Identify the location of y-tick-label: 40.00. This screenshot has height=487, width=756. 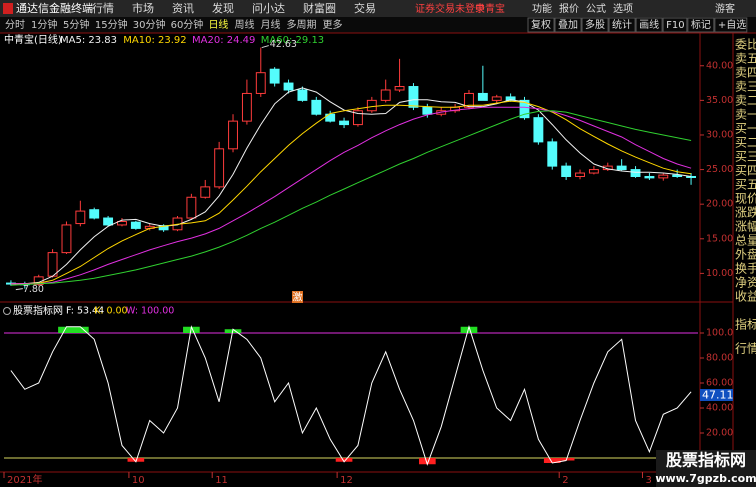
(719, 408).